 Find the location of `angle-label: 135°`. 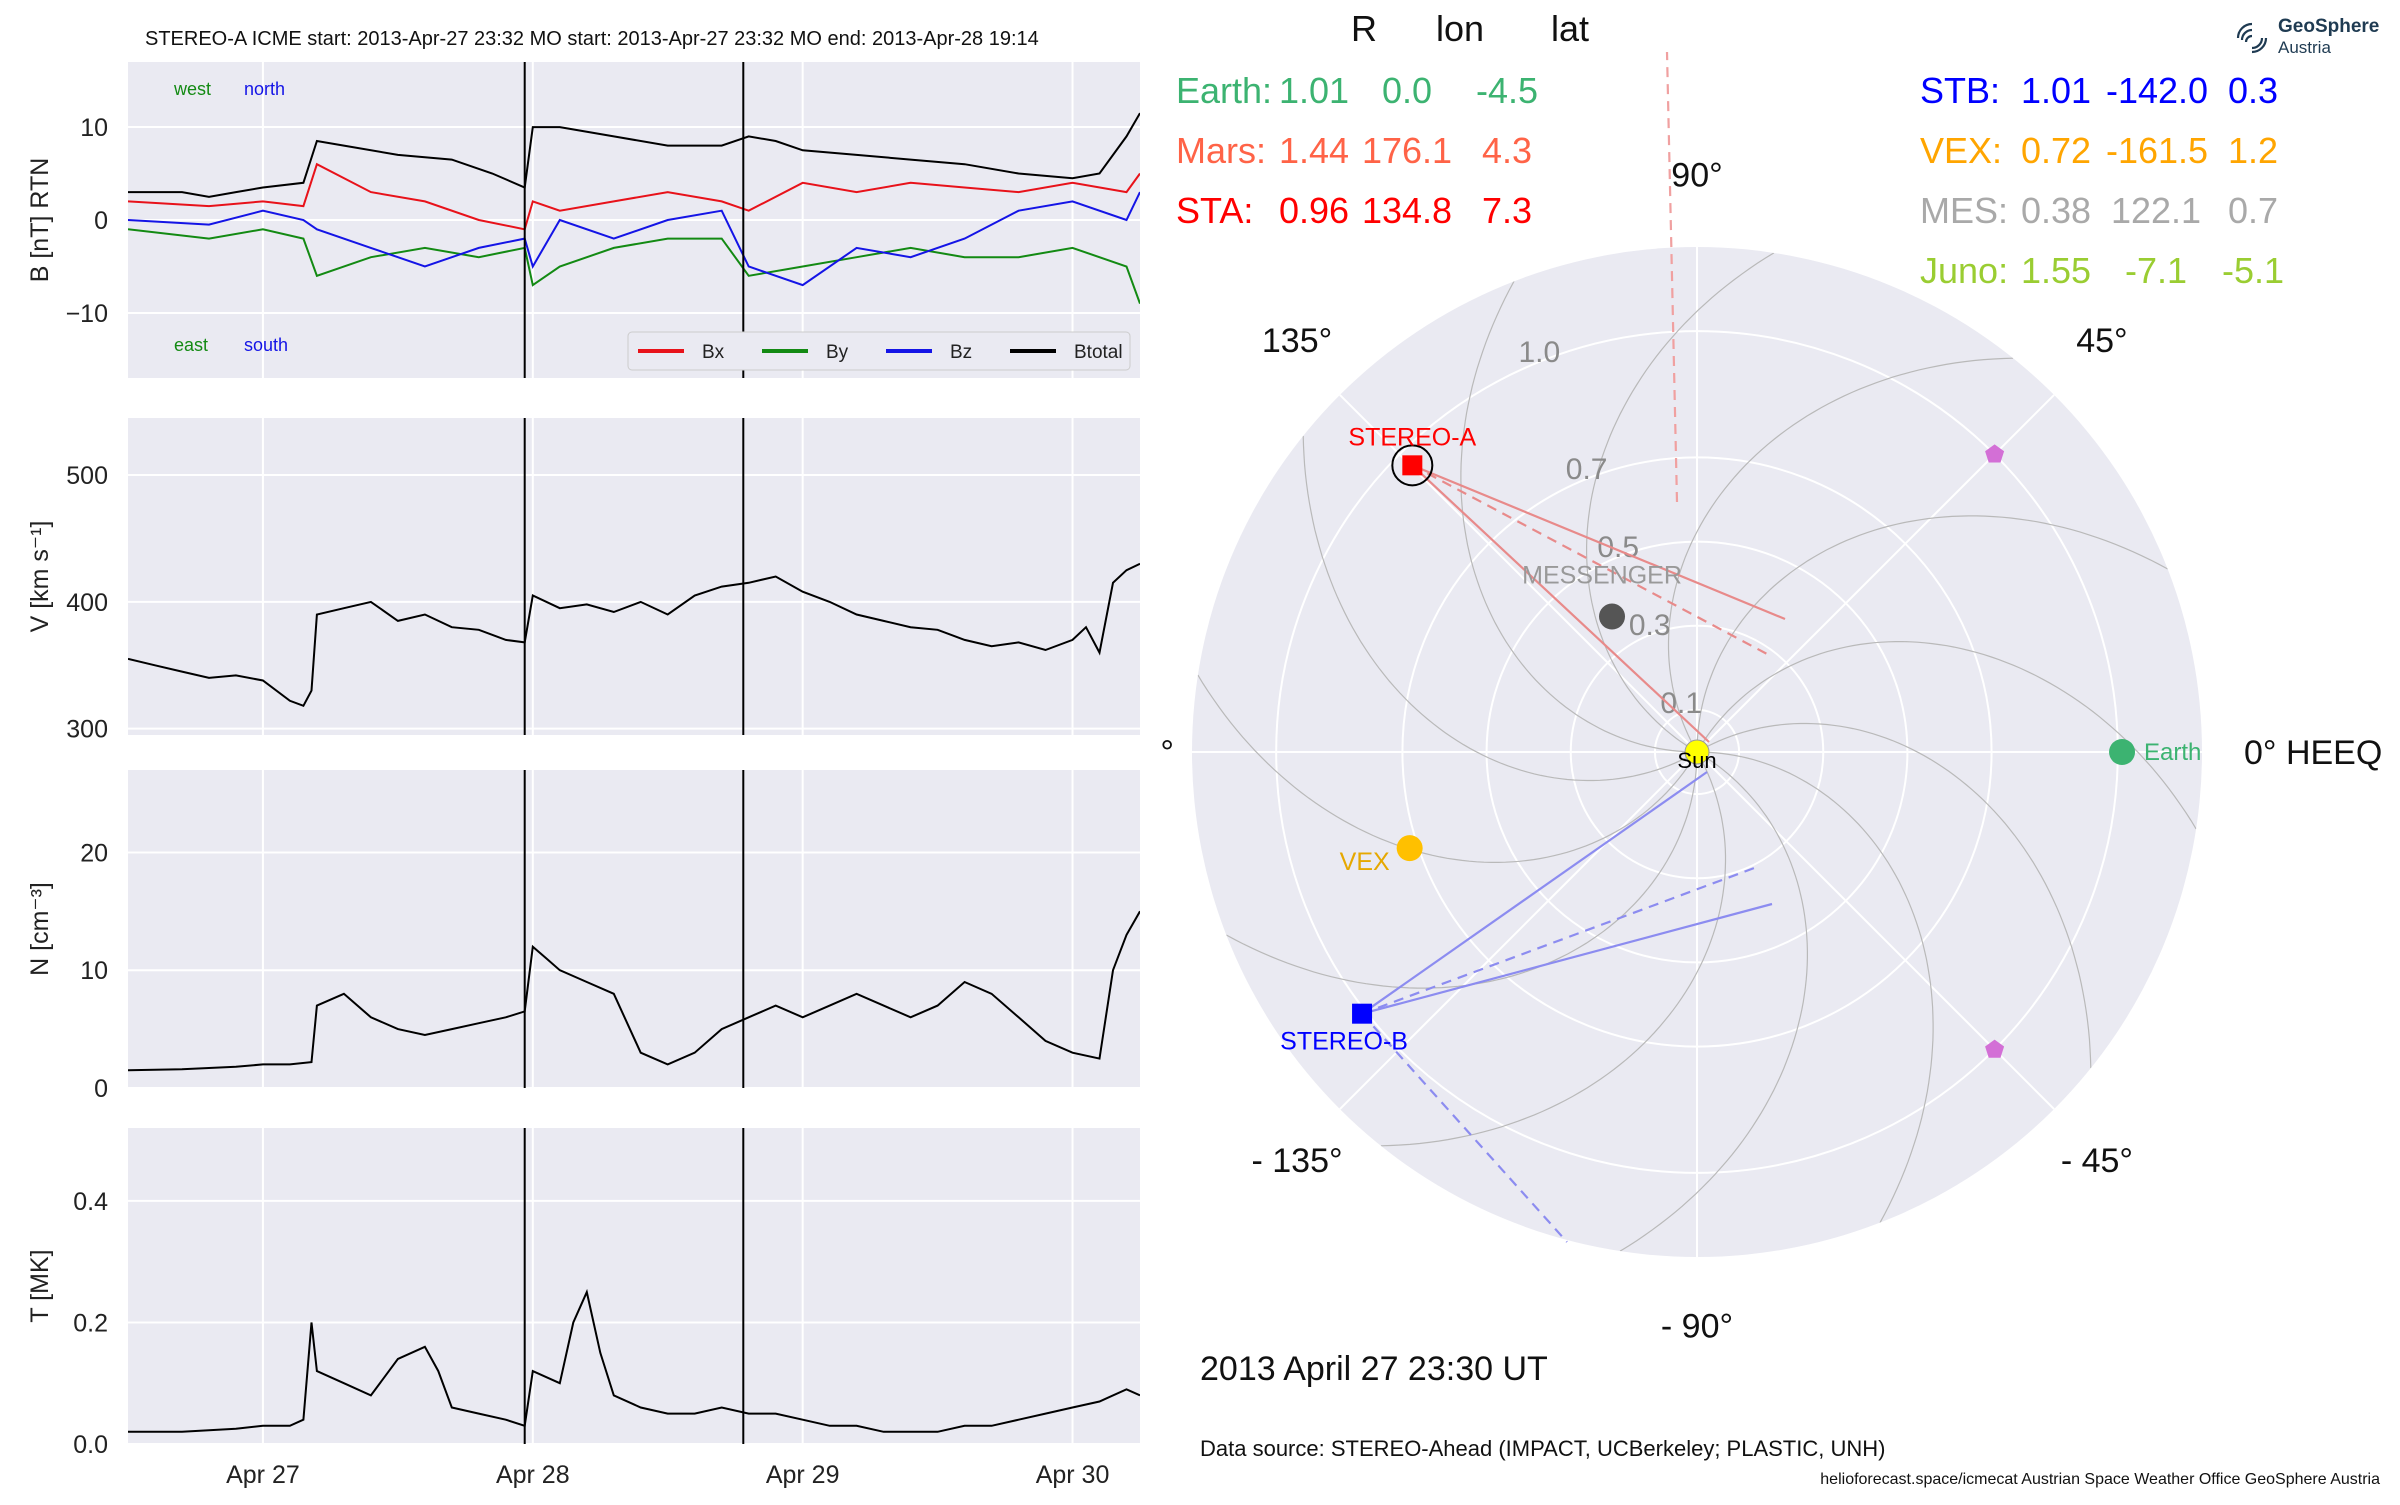

angle-label: 135° is located at coordinates (1297, 341).